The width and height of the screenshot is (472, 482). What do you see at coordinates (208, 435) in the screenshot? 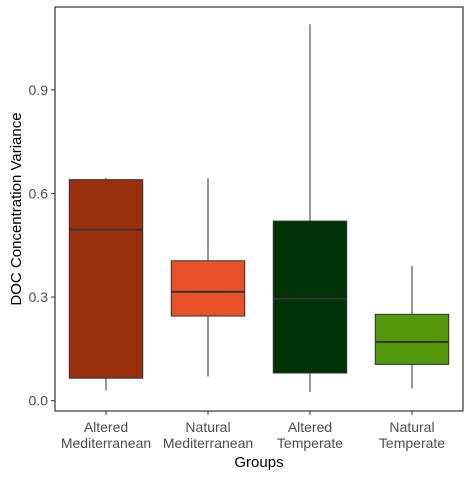
I see `x-tick-label: Natural Mediterranean` at bounding box center [208, 435].